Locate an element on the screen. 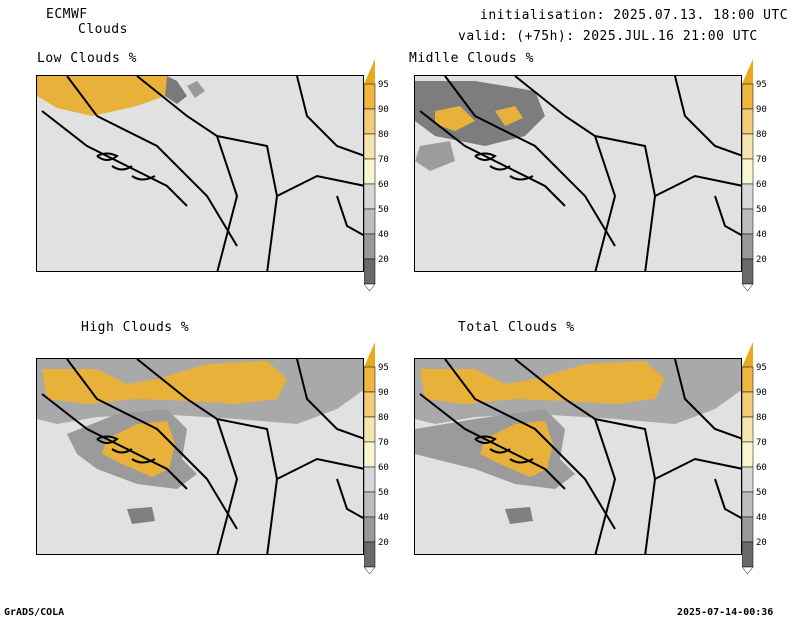 The image size is (800, 620). model-label: ECMWF is located at coordinates (67, 14).